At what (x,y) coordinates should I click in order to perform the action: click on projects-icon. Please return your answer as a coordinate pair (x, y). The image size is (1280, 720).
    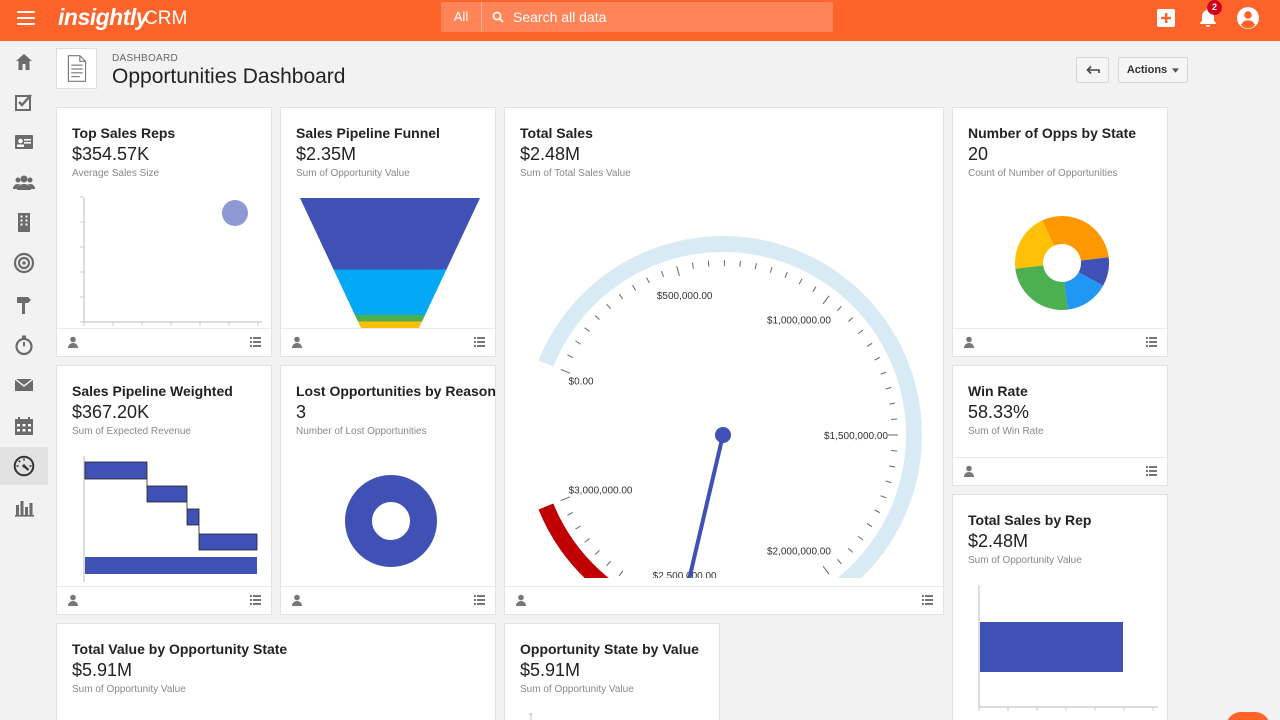
    Looking at the image, I should click on (24, 305).